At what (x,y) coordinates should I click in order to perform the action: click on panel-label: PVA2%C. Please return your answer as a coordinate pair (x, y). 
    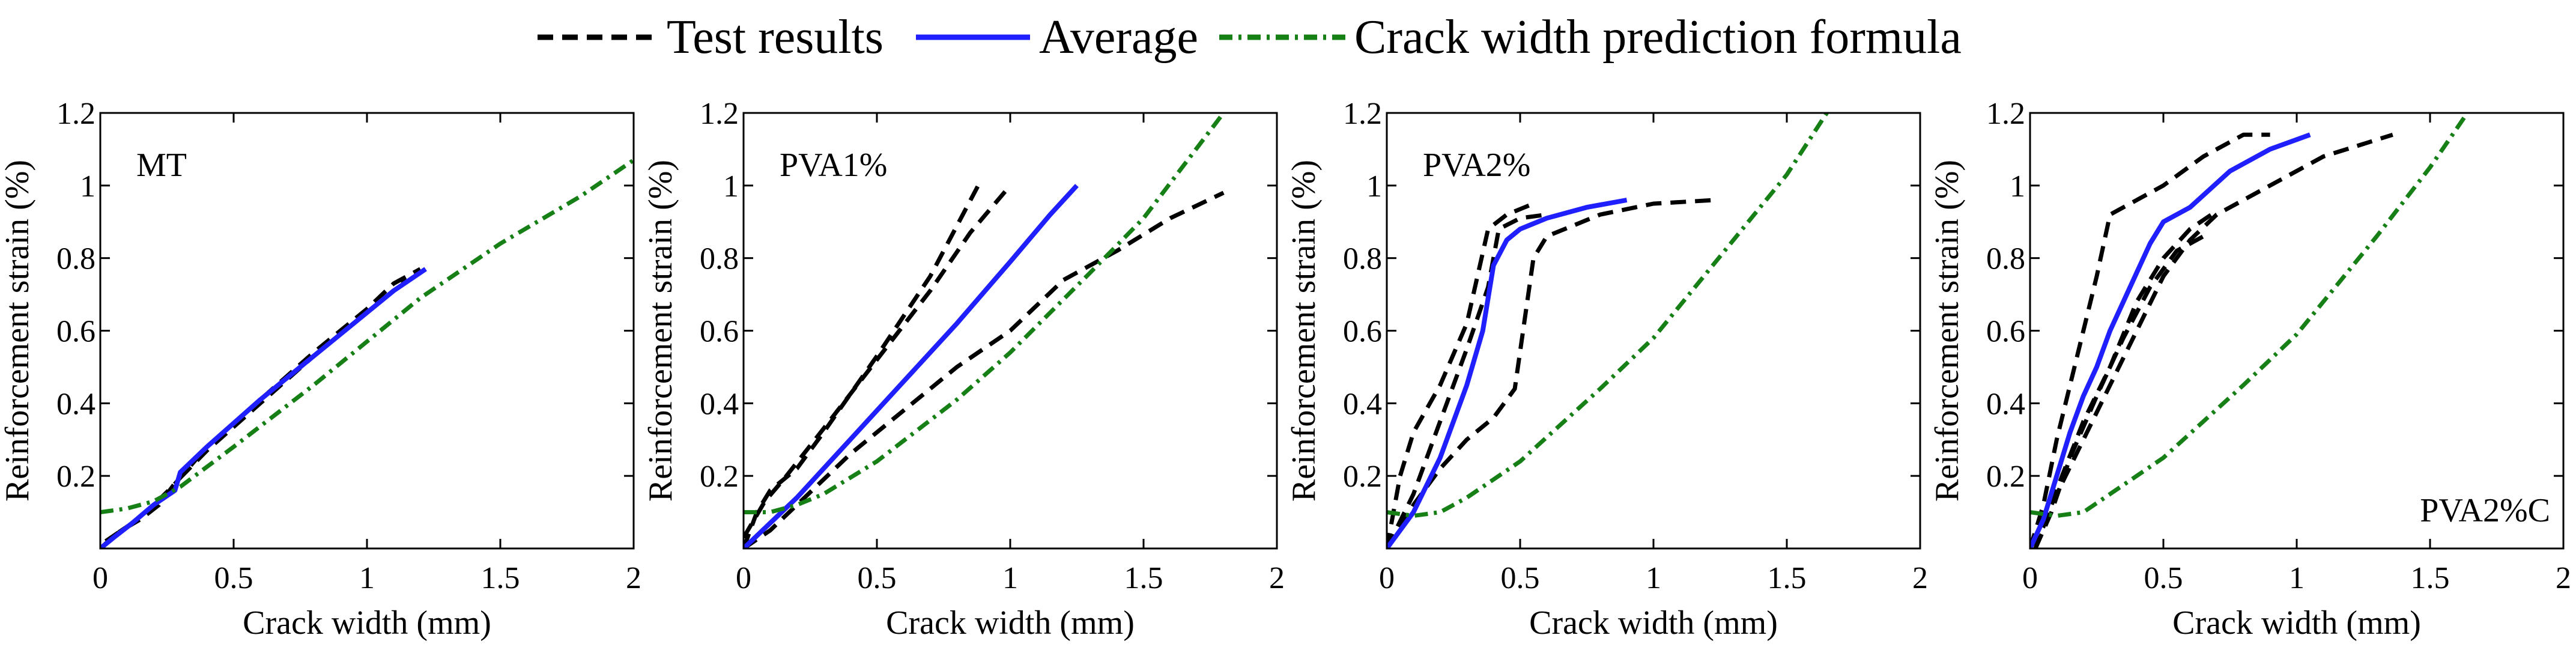
    Looking at the image, I should click on (2485, 511).